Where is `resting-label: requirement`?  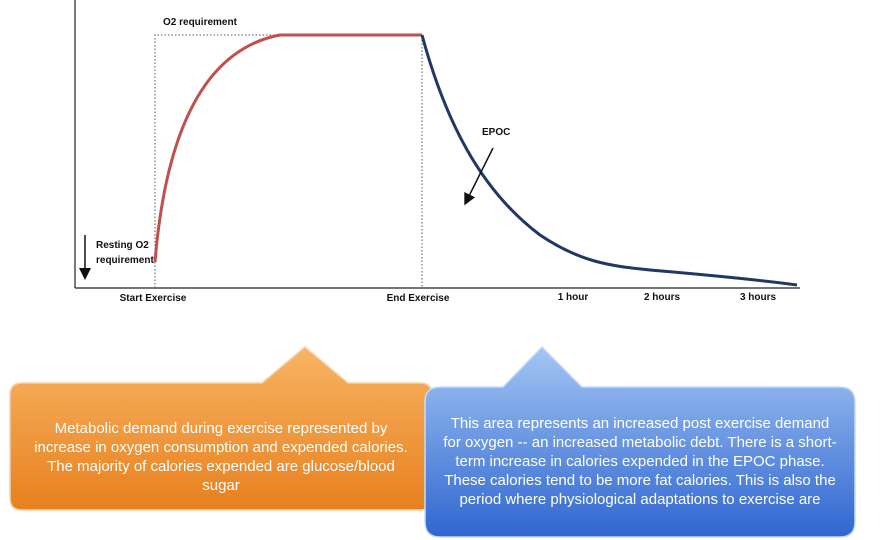
resting-label: requirement is located at coordinates (125, 260).